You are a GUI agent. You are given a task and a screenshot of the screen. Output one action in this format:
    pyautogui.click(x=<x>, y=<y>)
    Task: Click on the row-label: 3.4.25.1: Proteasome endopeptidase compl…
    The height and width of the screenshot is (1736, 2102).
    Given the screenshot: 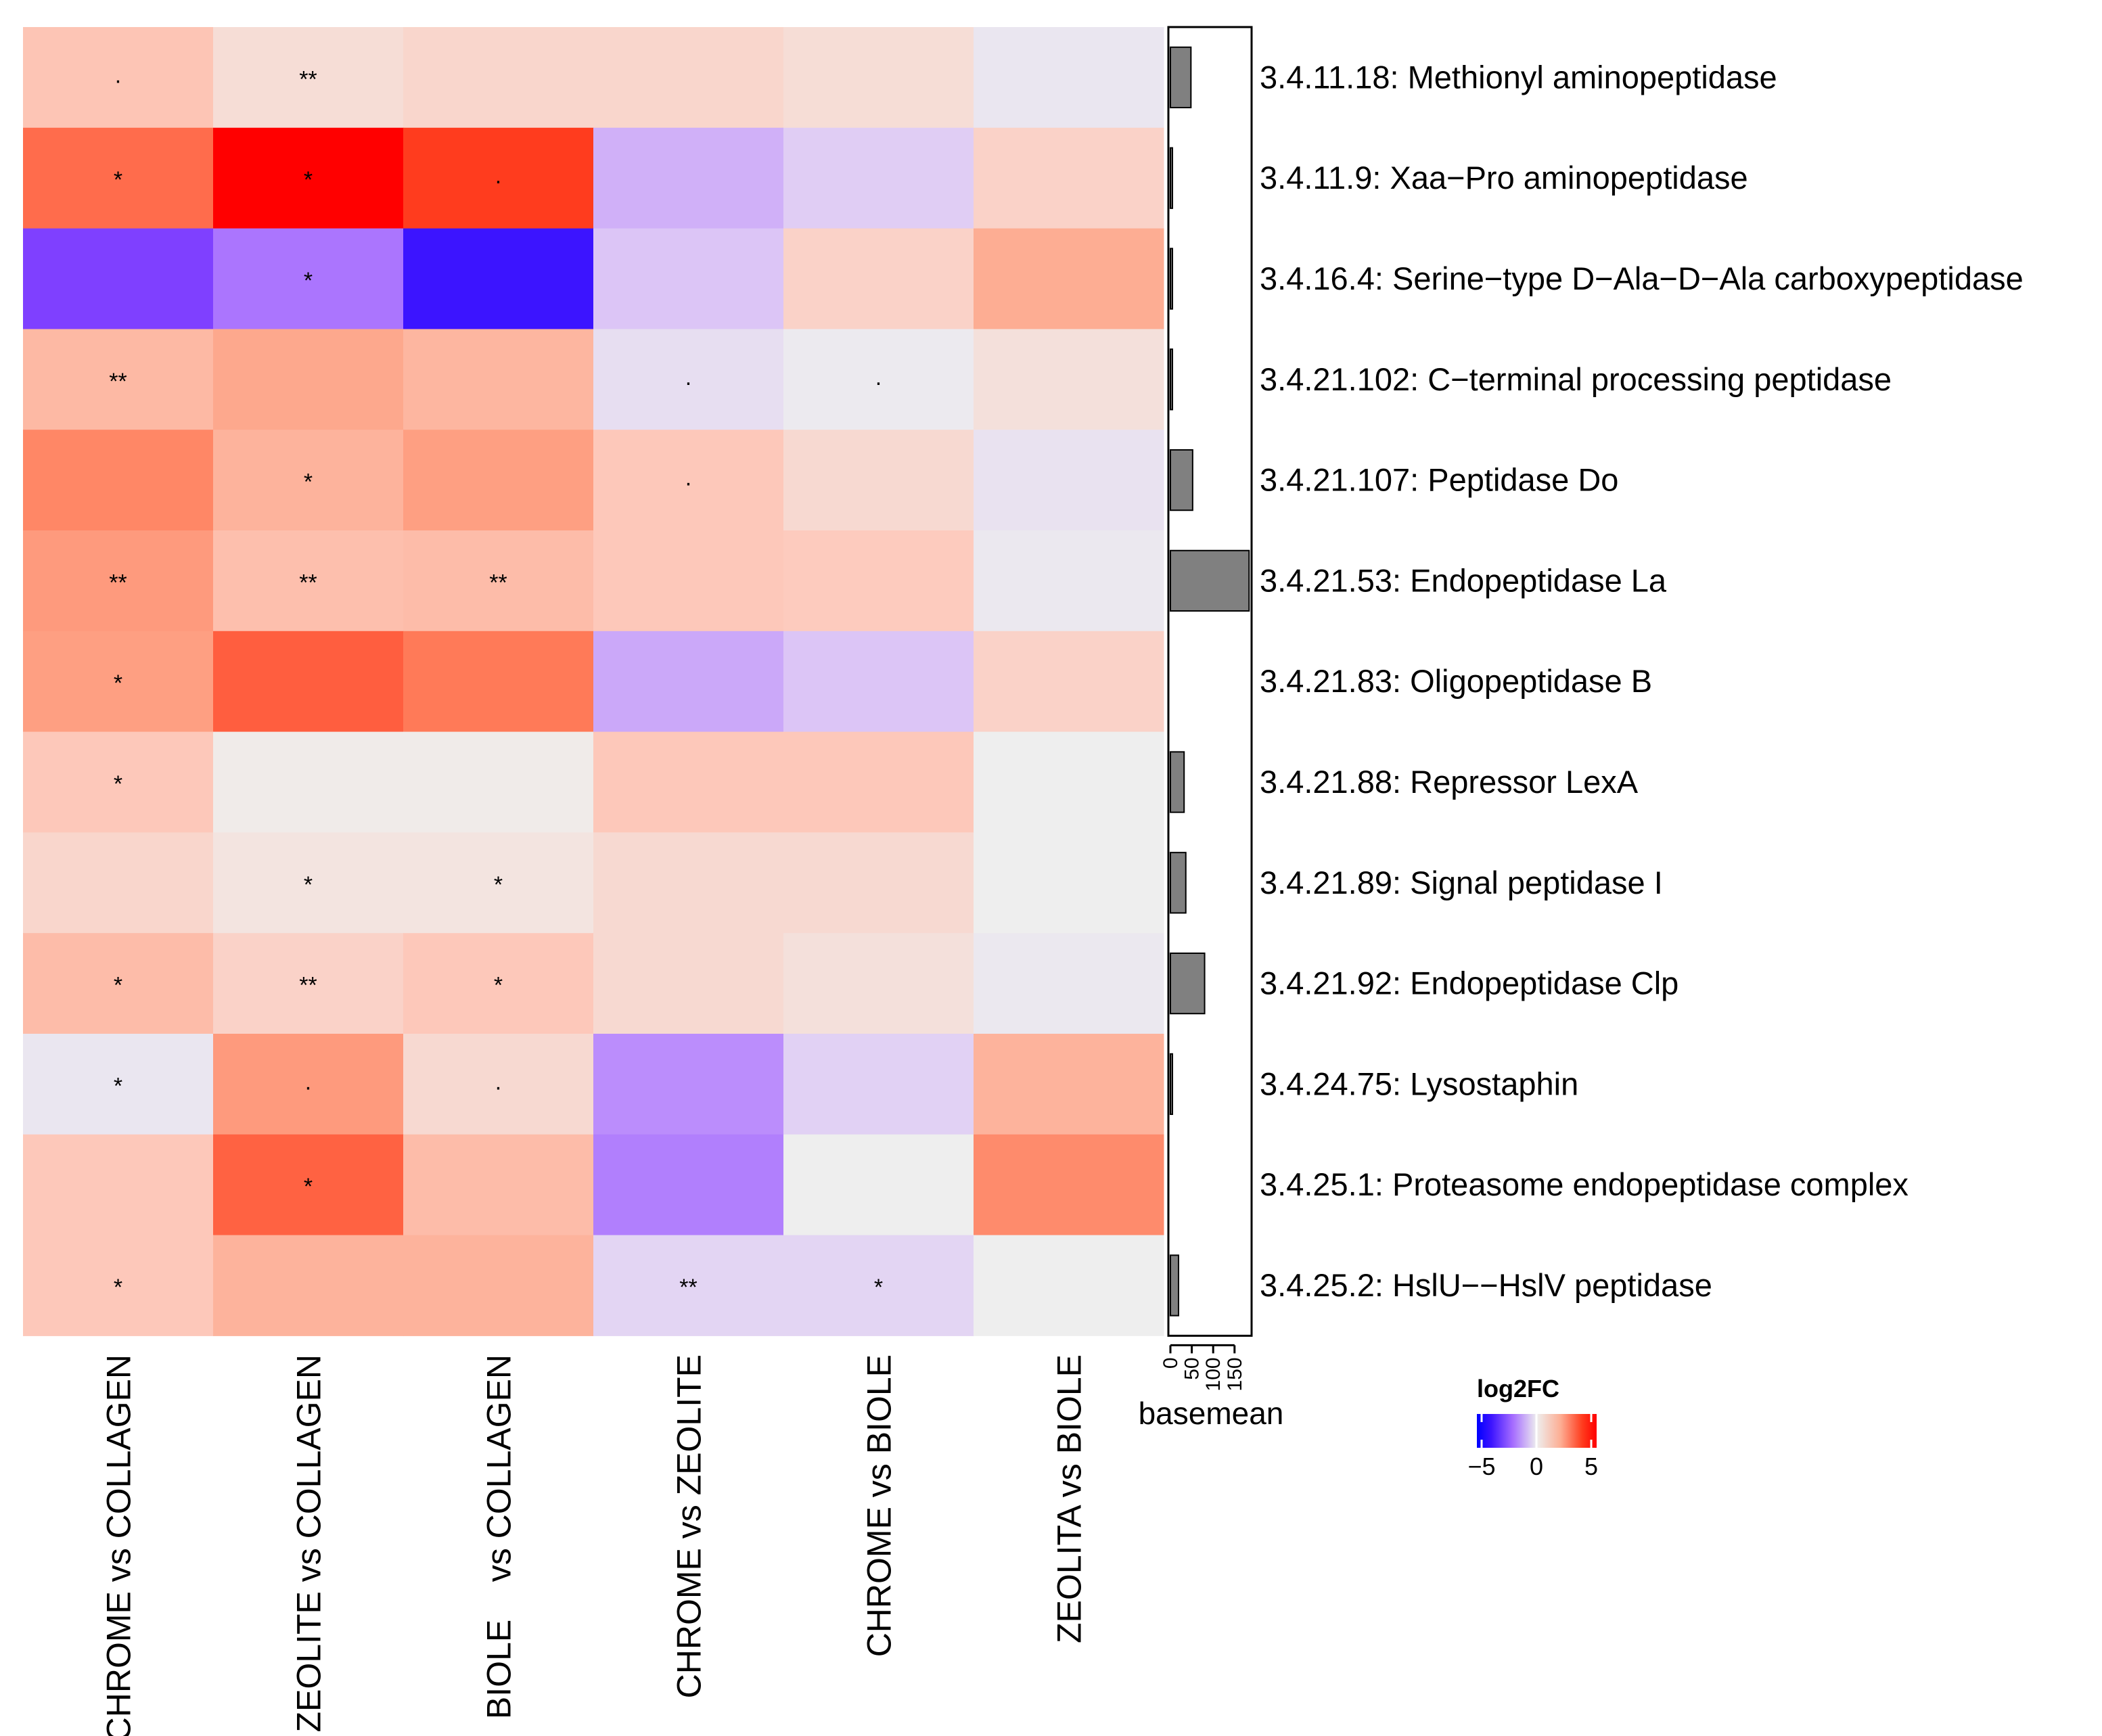 What is the action you would take?
    pyautogui.click(x=1584, y=1184)
    